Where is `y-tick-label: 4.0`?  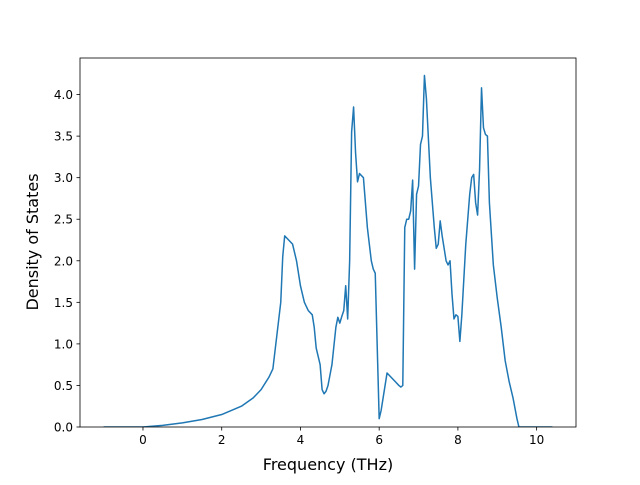
y-tick-label: 4.0 is located at coordinates (63, 95).